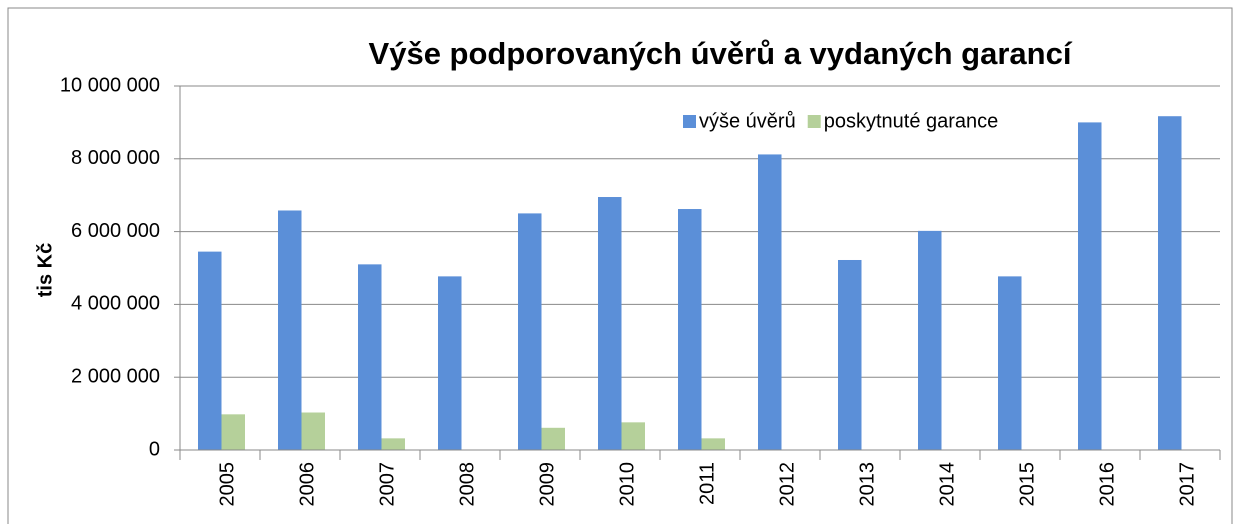 Image resolution: width=1235 pixels, height=524 pixels. I want to click on x-tick-label: 2017, so click(1187, 484).